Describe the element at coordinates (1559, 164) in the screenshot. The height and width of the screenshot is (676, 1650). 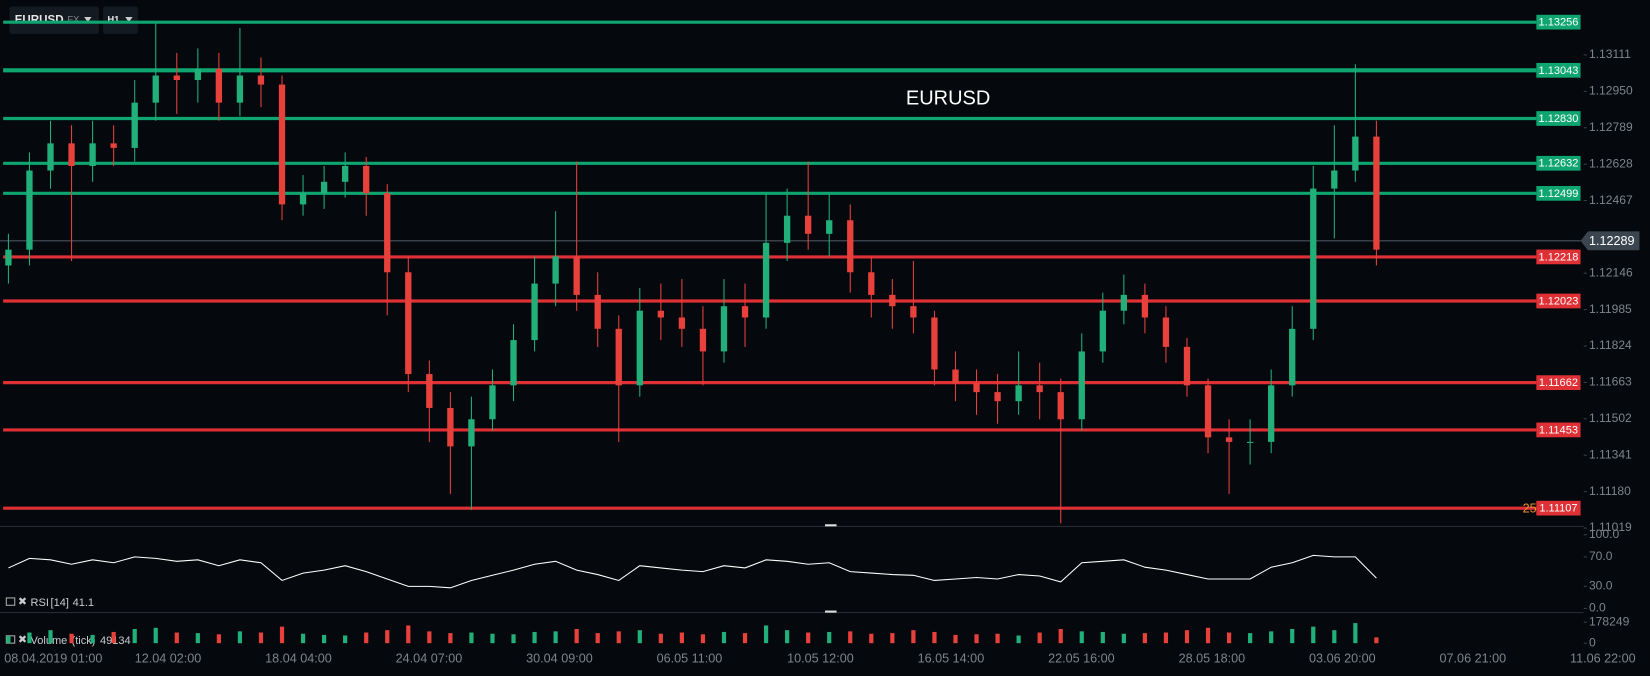
I see `level-label: 1.12632` at that location.